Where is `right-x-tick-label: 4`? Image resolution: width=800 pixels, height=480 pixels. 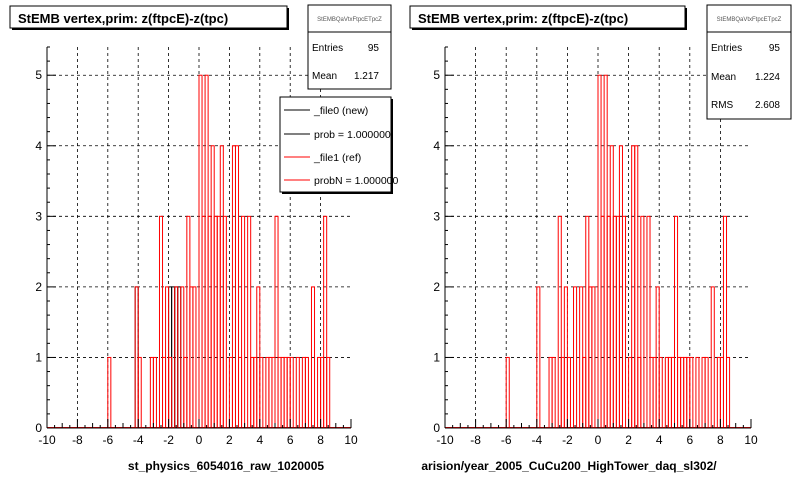 right-x-tick-label: 4 is located at coordinates (659, 440).